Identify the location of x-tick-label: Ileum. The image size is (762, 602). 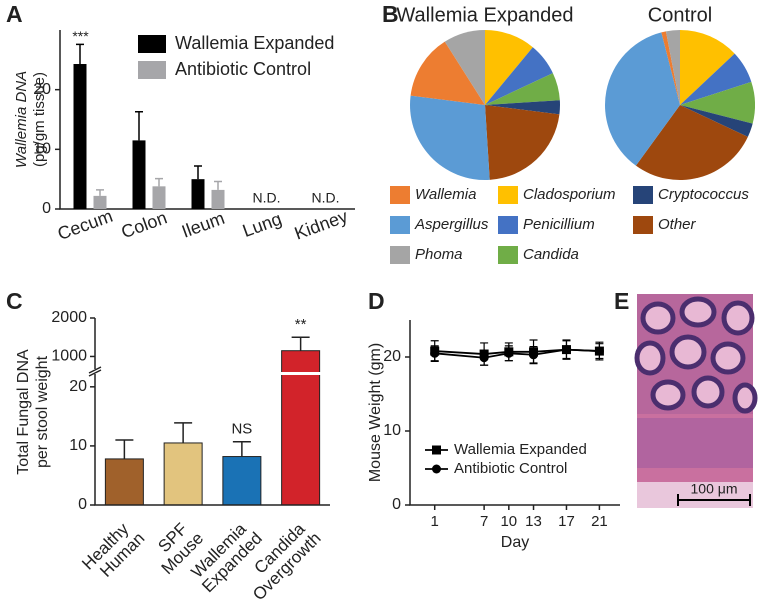
(203, 225).